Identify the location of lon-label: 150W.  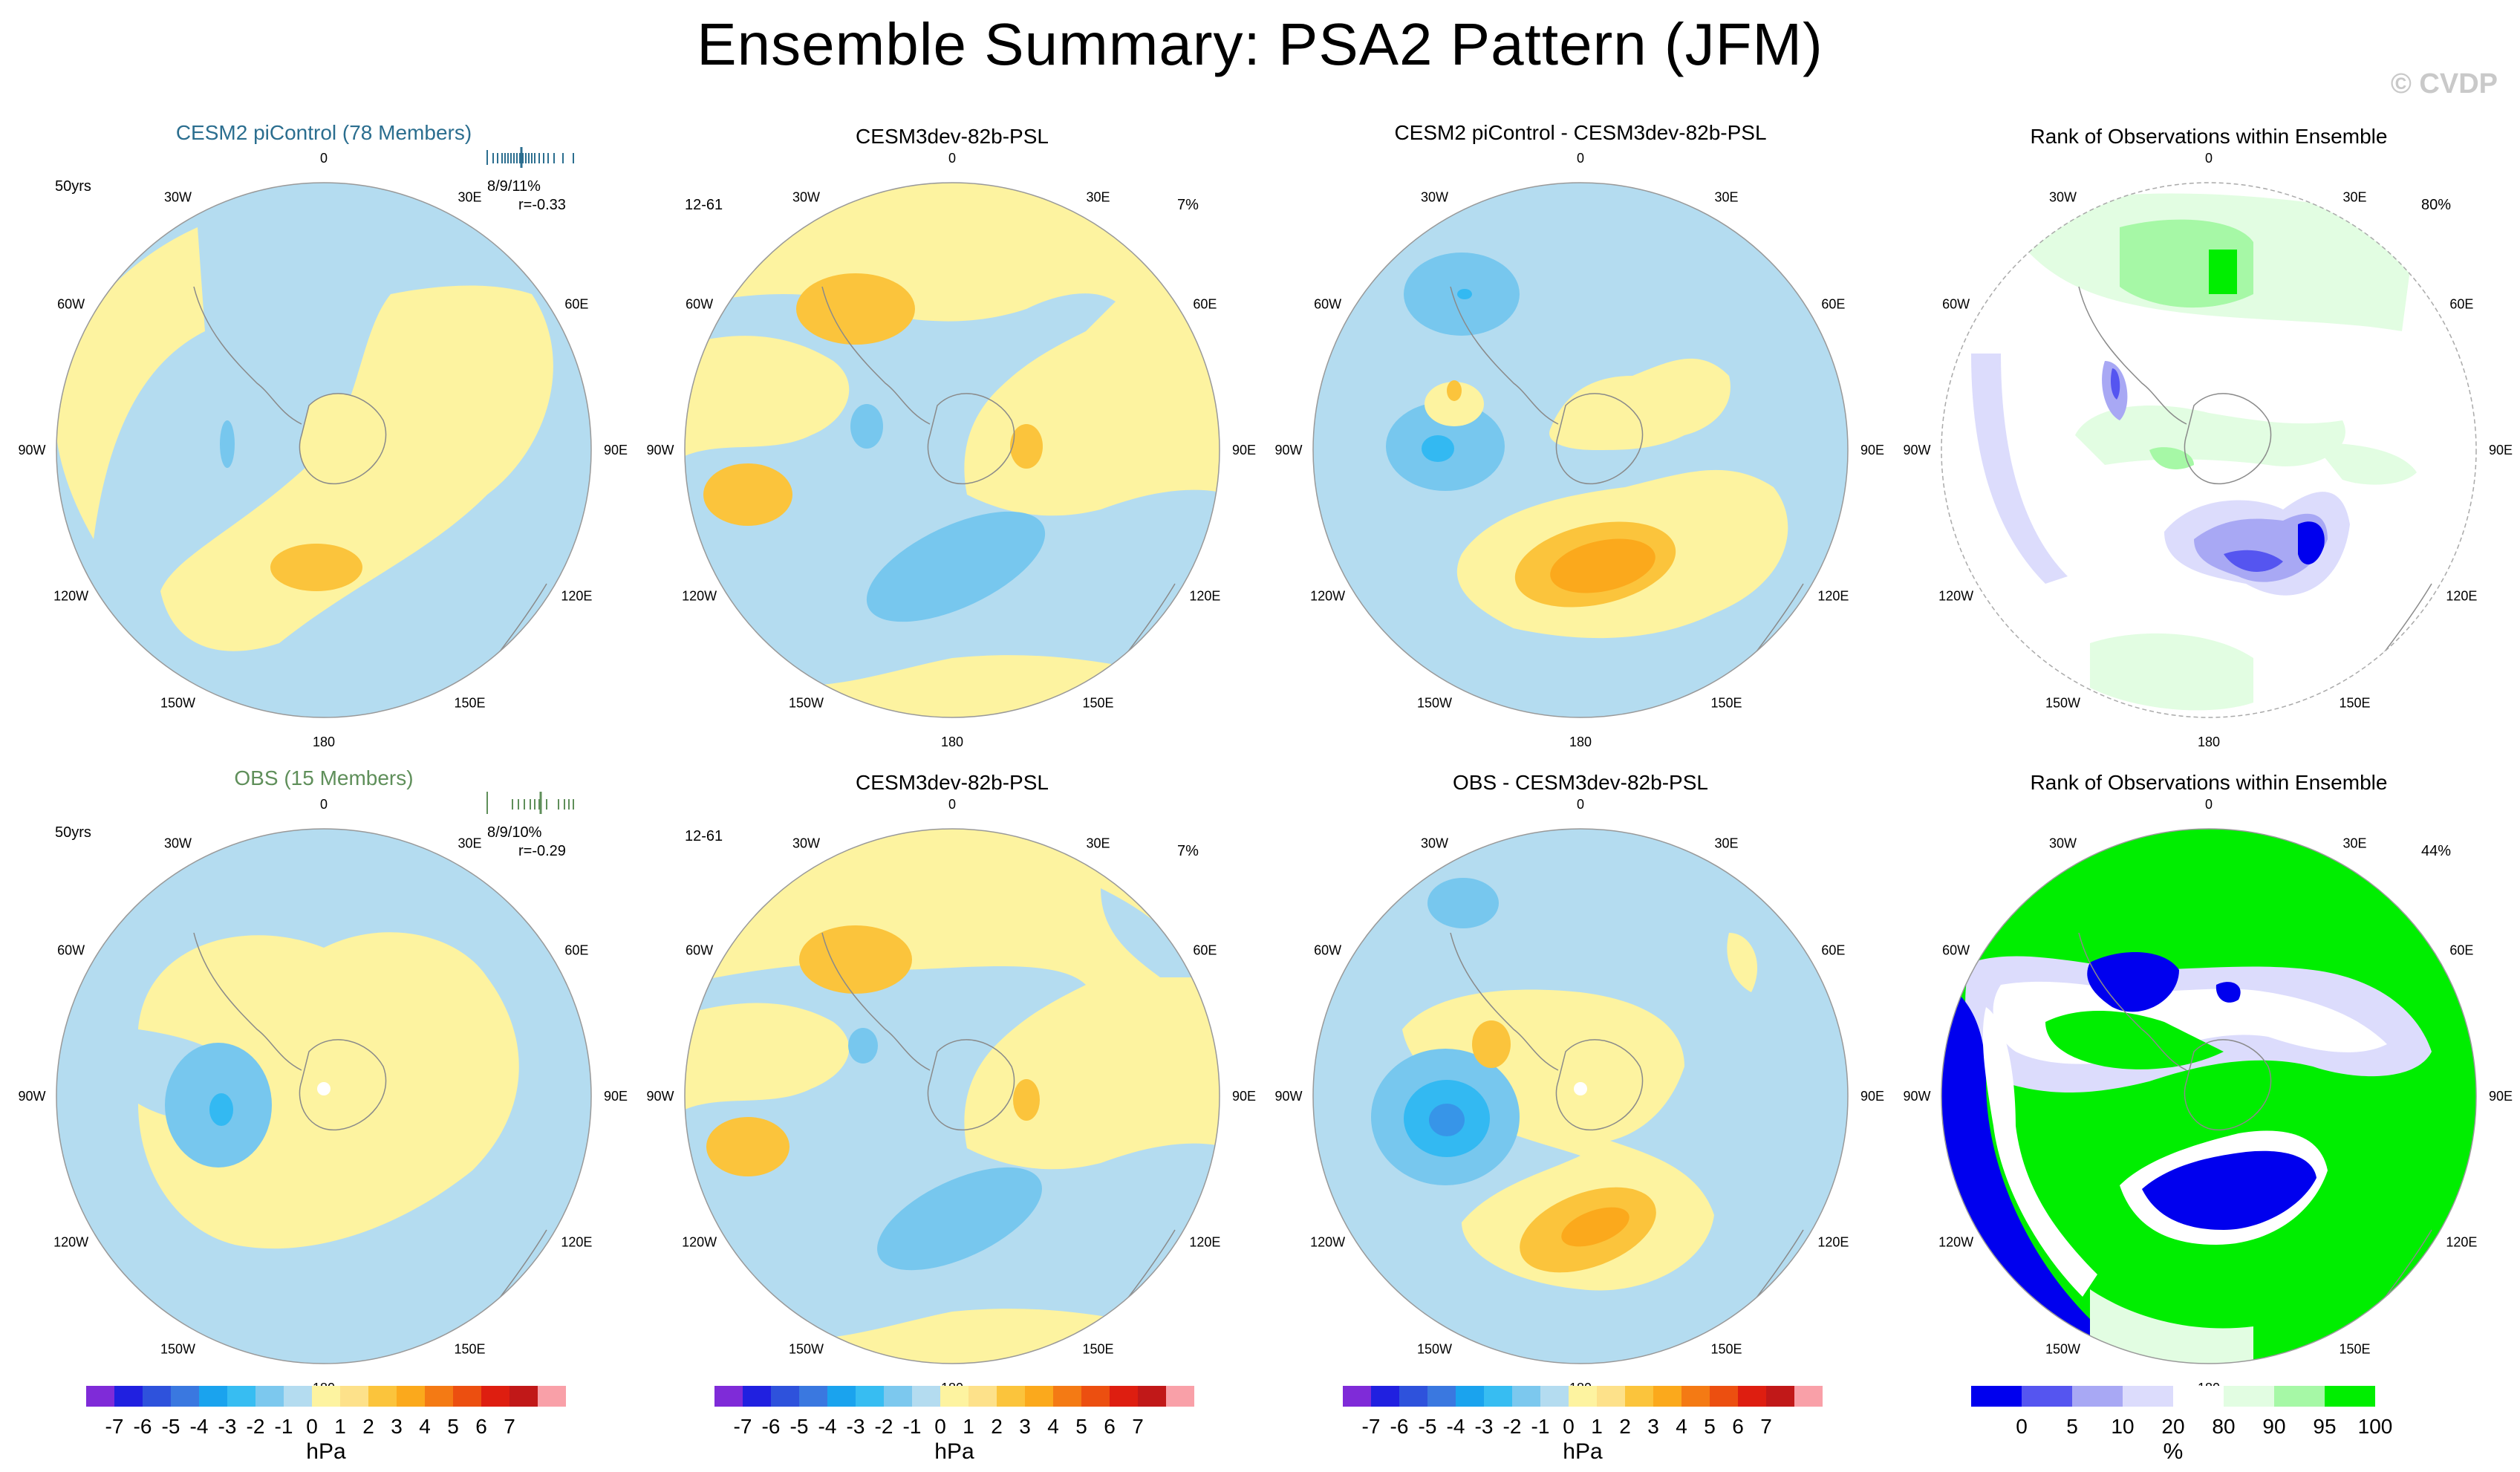
(1435, 1349).